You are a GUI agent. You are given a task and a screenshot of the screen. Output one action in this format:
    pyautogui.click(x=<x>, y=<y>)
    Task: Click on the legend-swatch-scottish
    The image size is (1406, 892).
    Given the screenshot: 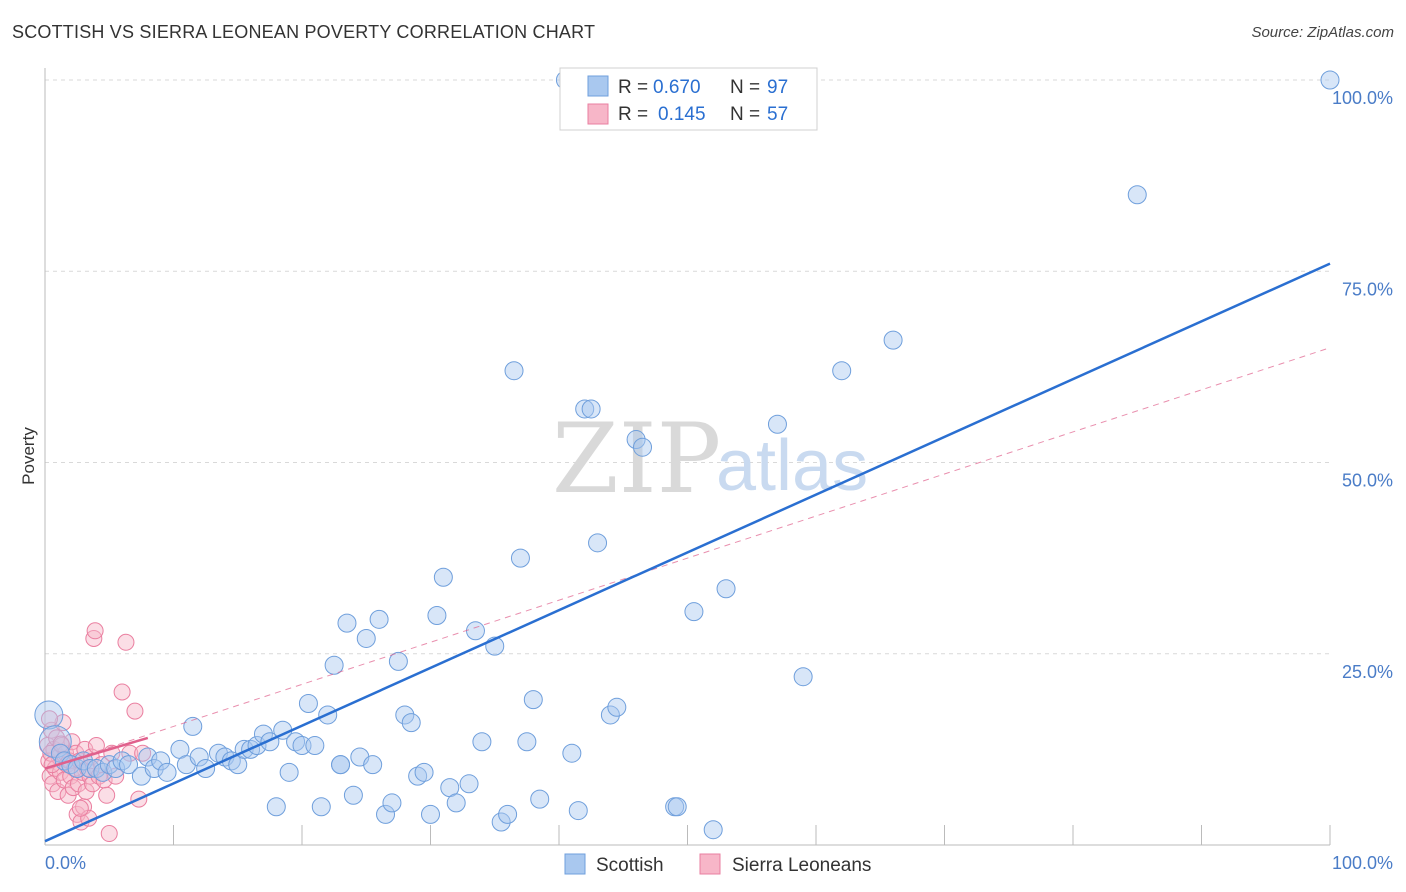 What is the action you would take?
    pyautogui.click(x=598, y=86)
    